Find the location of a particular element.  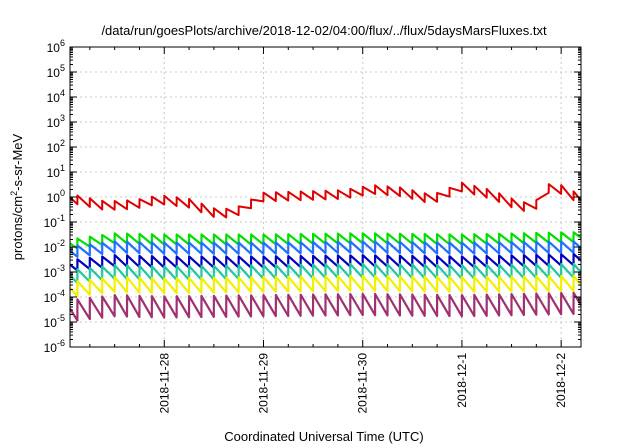

y-tick-label: 10⁰ is located at coordinates (56, 196).